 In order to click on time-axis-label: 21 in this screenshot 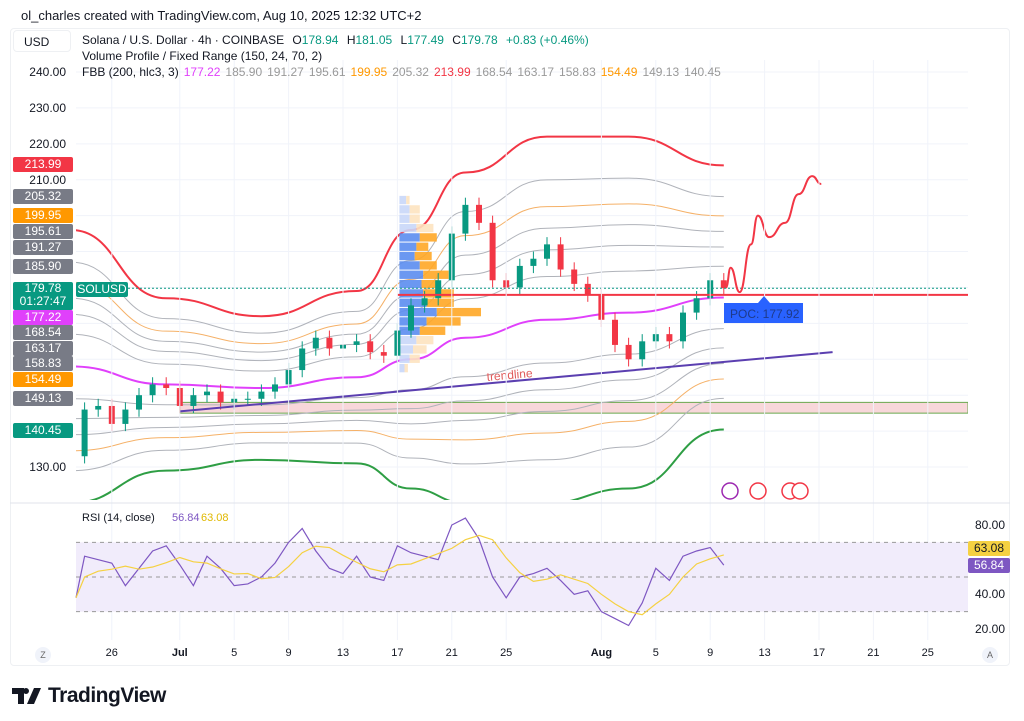, I will do `click(451, 653)`.